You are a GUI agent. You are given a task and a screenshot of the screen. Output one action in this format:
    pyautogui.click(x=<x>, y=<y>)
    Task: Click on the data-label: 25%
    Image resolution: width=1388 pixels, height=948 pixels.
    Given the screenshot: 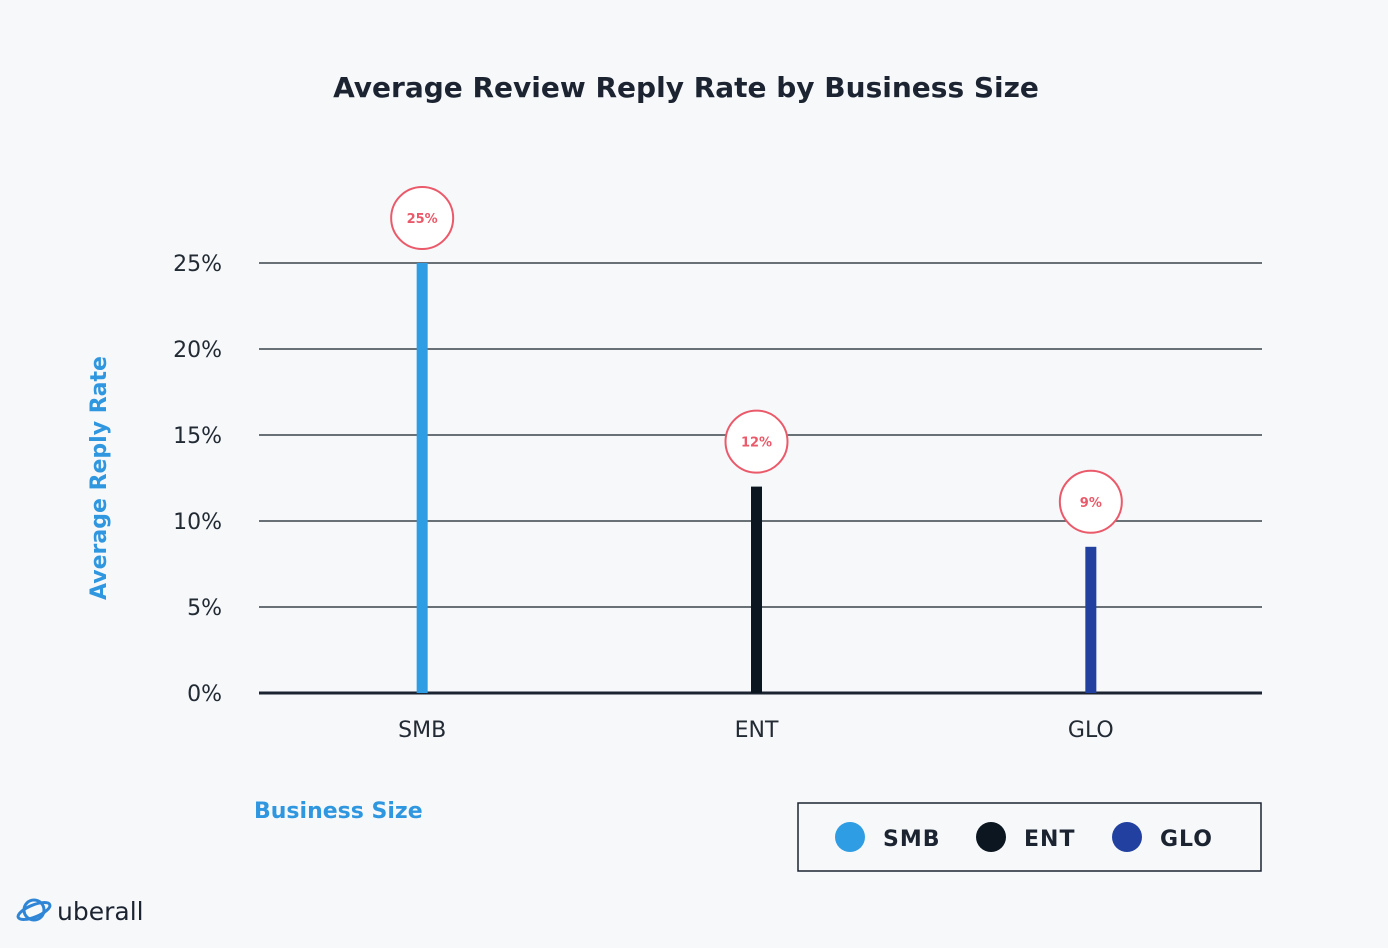 What is the action you would take?
    pyautogui.click(x=422, y=219)
    